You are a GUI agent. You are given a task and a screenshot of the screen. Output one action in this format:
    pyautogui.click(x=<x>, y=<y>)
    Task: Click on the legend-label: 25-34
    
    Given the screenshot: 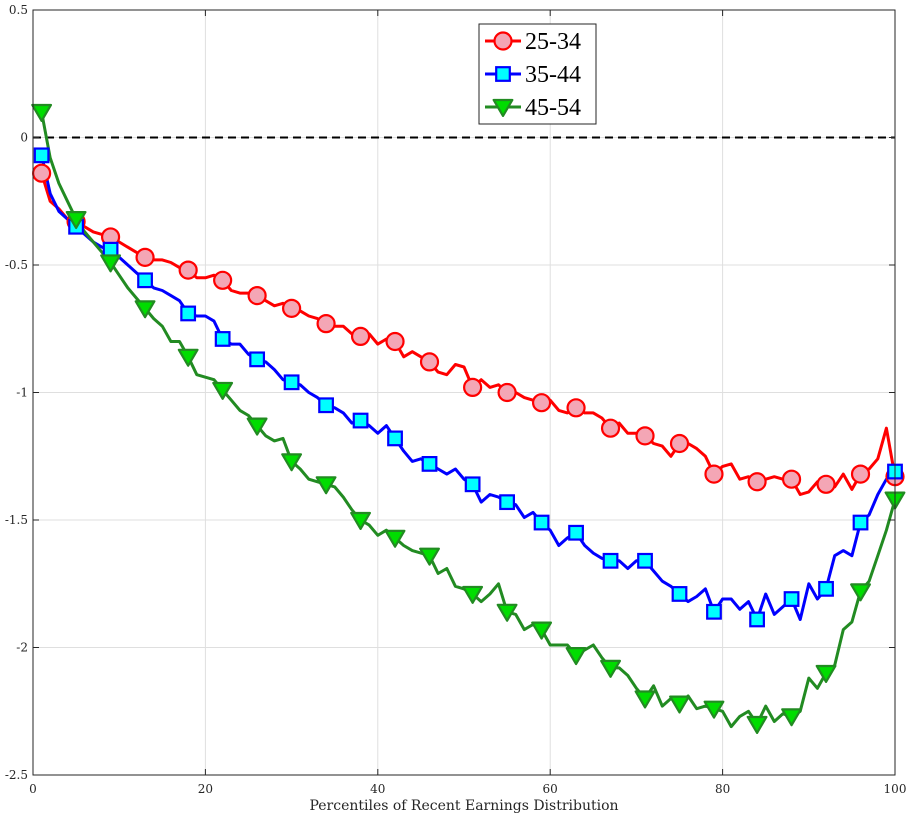 What is the action you would take?
    pyautogui.click(x=553, y=42)
    